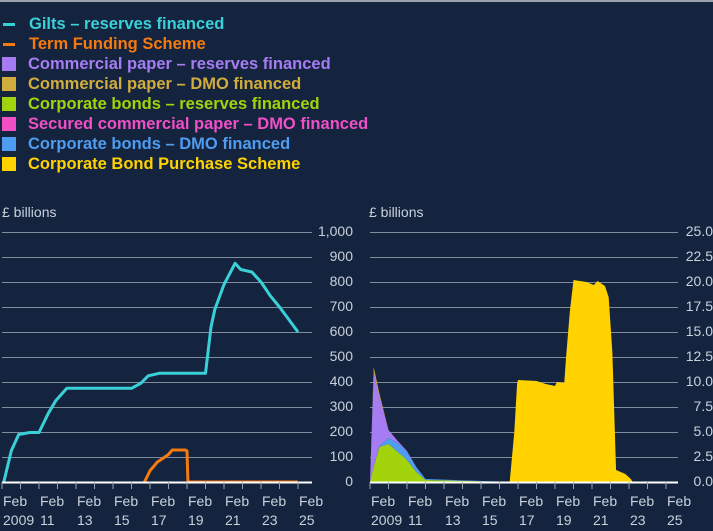 The height and width of the screenshot is (531, 713). I want to click on legend-label: Corporate bonds – reserves financed, so click(174, 103).